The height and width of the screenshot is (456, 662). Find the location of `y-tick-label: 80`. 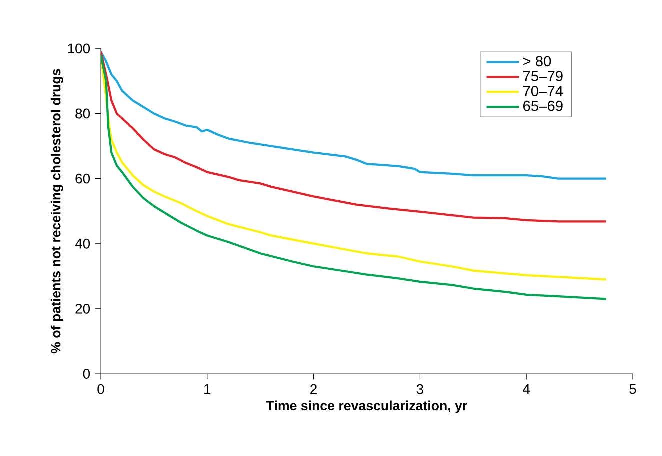

y-tick-label: 80 is located at coordinates (83, 113).